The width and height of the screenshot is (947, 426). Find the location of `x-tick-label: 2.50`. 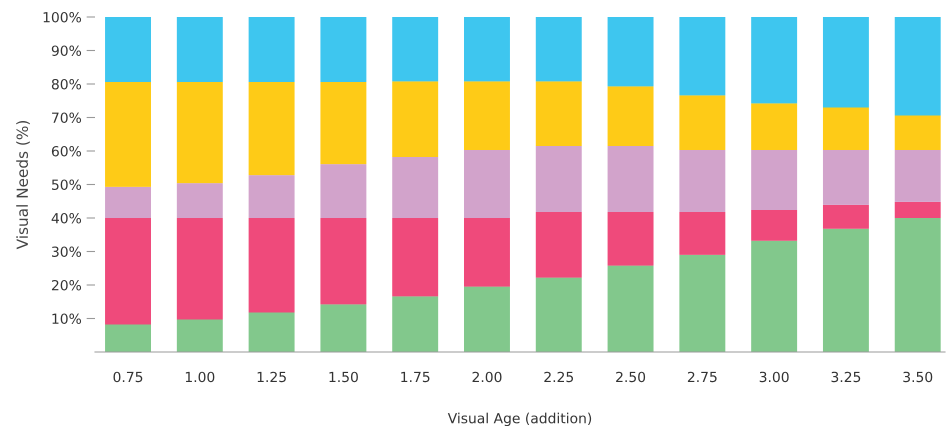

x-tick-label: 2.50 is located at coordinates (631, 377).